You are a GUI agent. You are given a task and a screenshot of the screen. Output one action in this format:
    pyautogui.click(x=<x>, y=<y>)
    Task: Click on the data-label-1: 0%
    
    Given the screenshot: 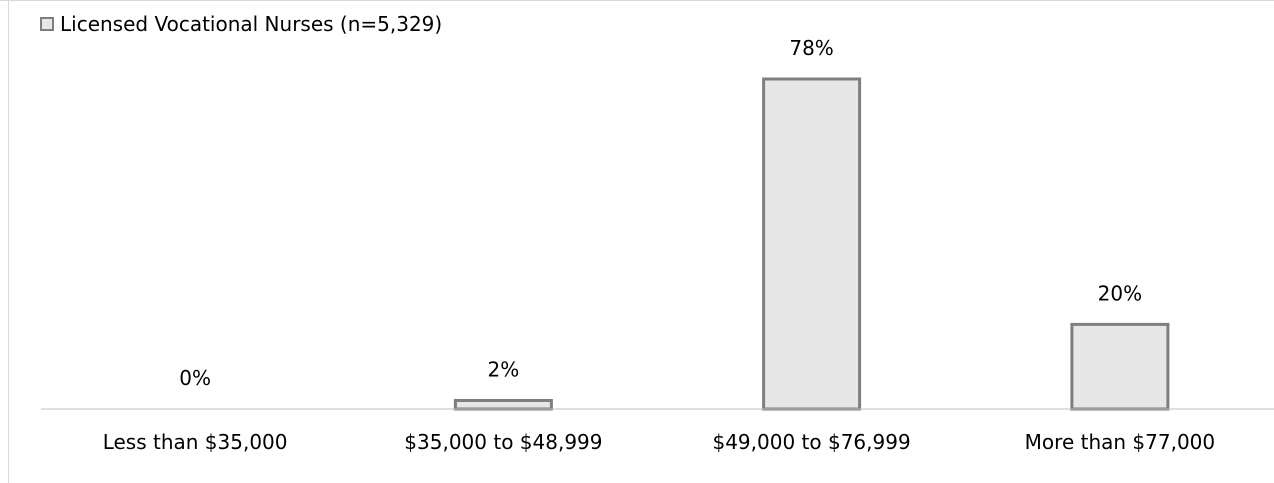 What is the action you would take?
    pyautogui.click(x=195, y=378)
    